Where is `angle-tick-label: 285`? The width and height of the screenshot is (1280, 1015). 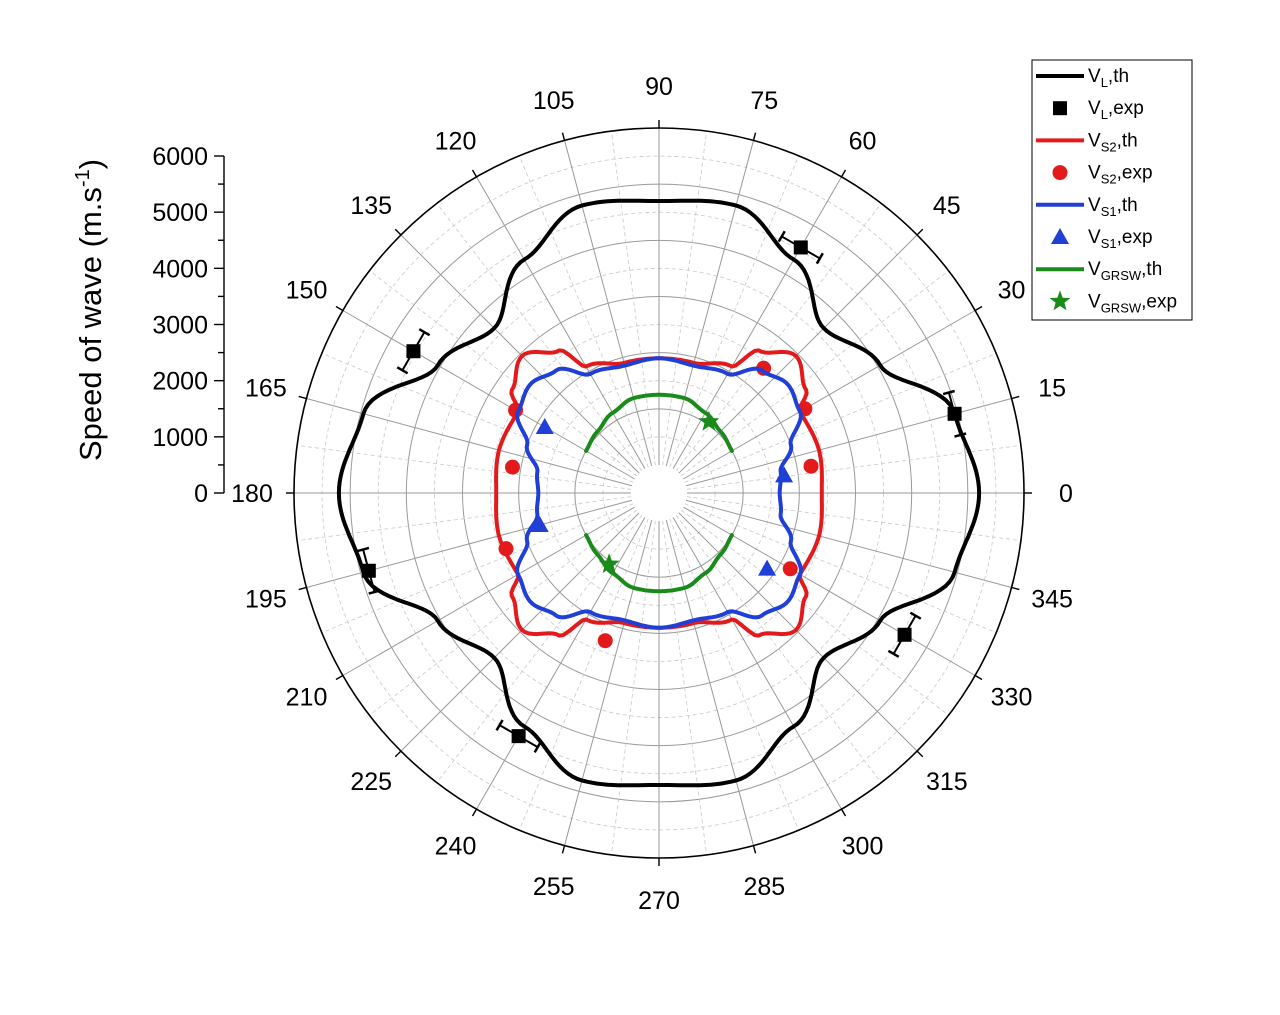
angle-tick-label: 285 is located at coordinates (764, 887).